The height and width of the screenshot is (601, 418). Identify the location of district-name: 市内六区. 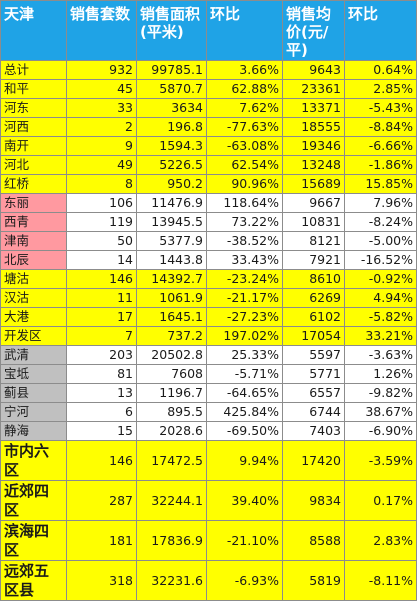
(33, 460).